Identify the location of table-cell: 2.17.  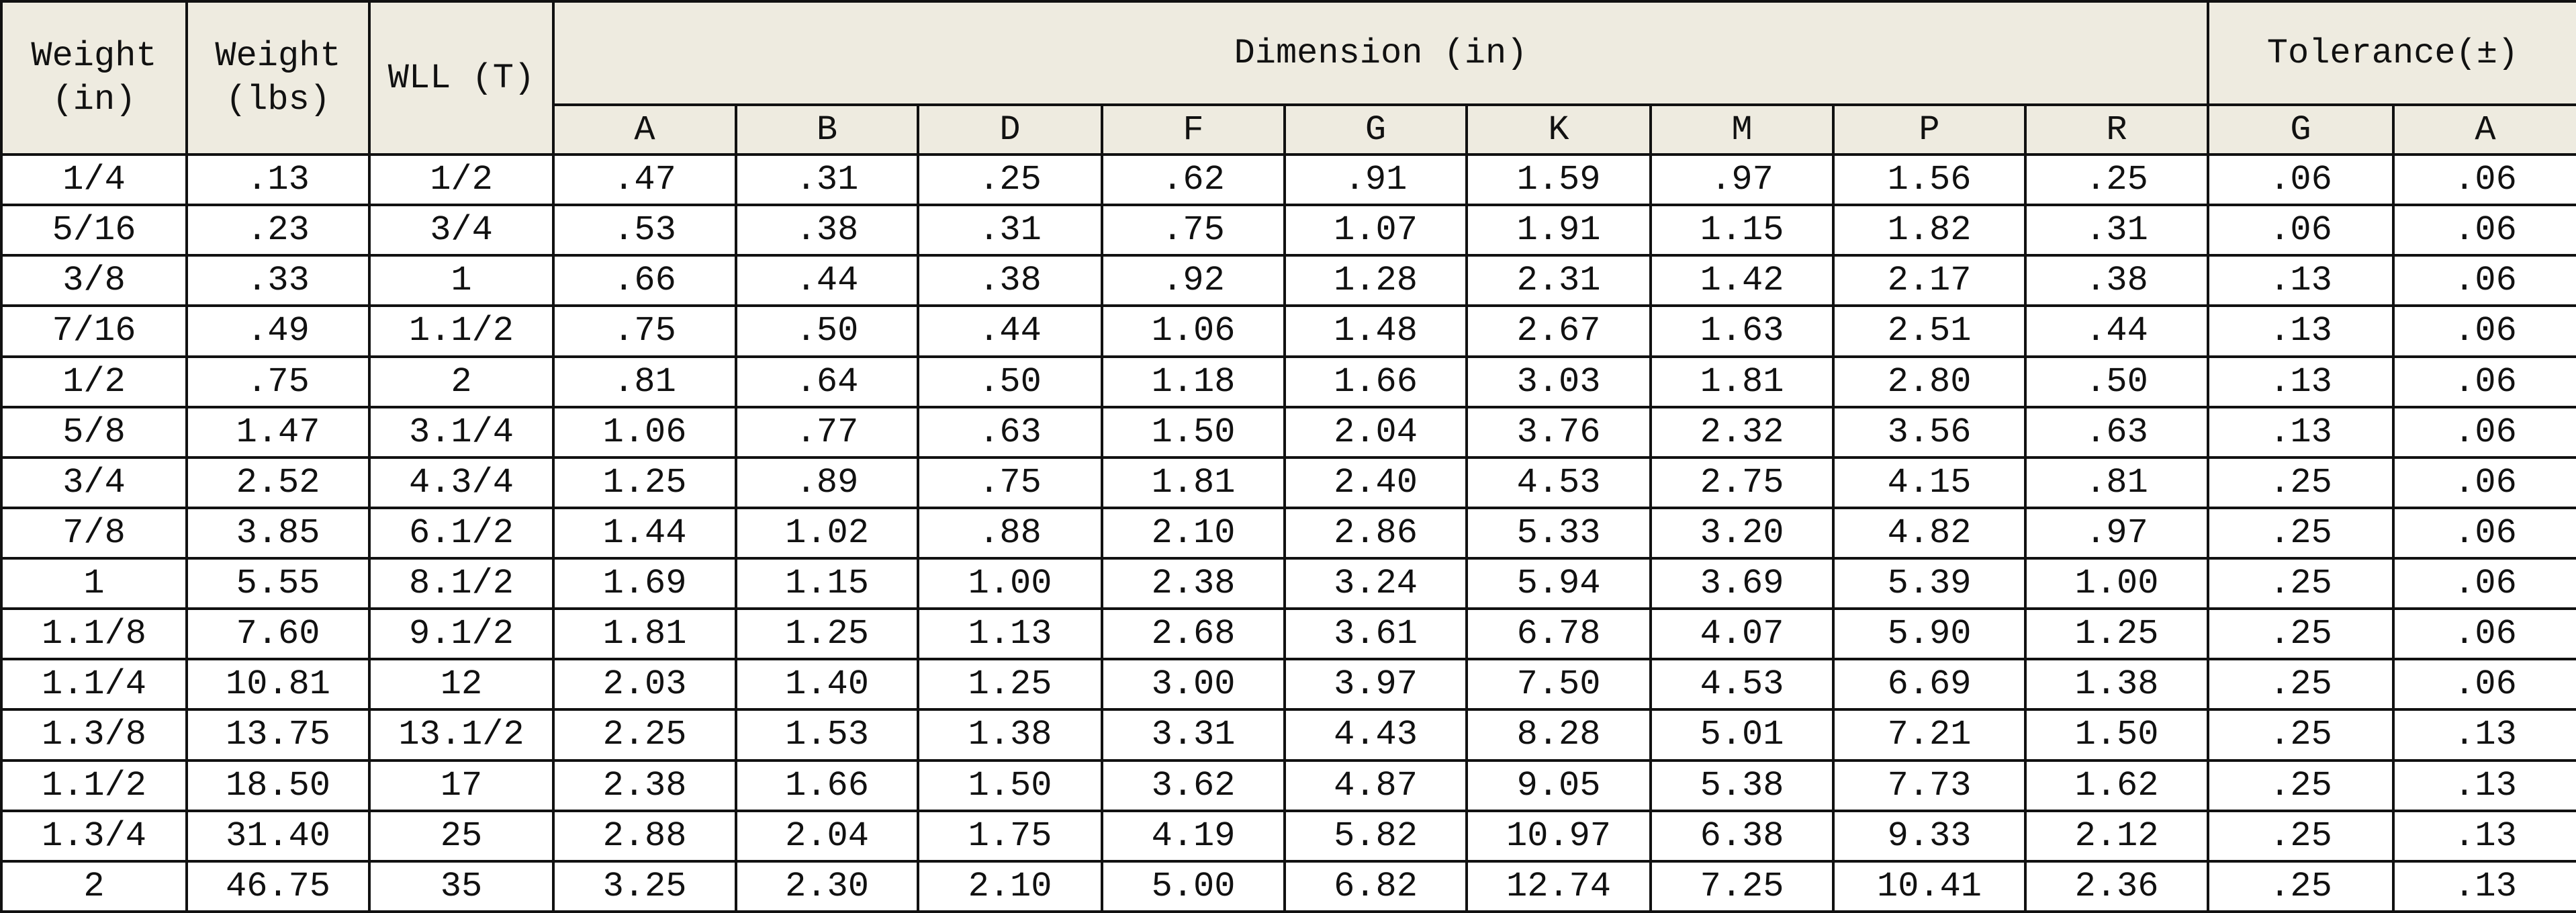
(1929, 281).